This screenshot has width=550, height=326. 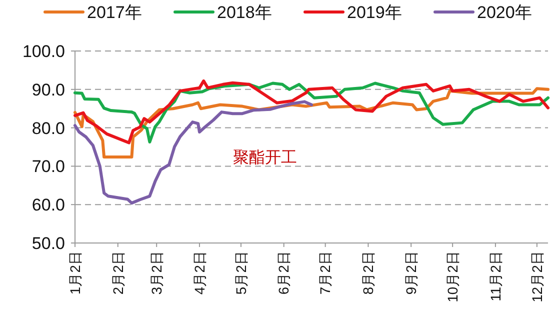 I want to click on x-tick-label: 8月2日, so click(x=368, y=273).